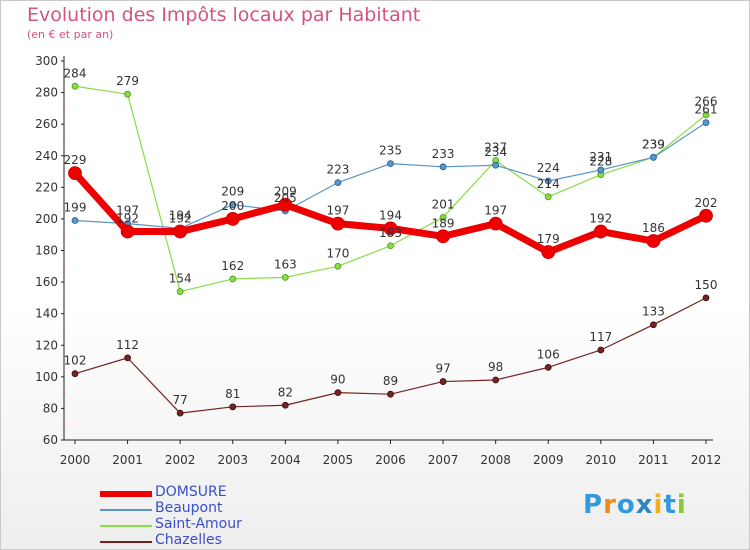 The width and height of the screenshot is (750, 550). Describe the element at coordinates (46, 124) in the screenshot. I see `y-tick-label-260: 260` at that location.